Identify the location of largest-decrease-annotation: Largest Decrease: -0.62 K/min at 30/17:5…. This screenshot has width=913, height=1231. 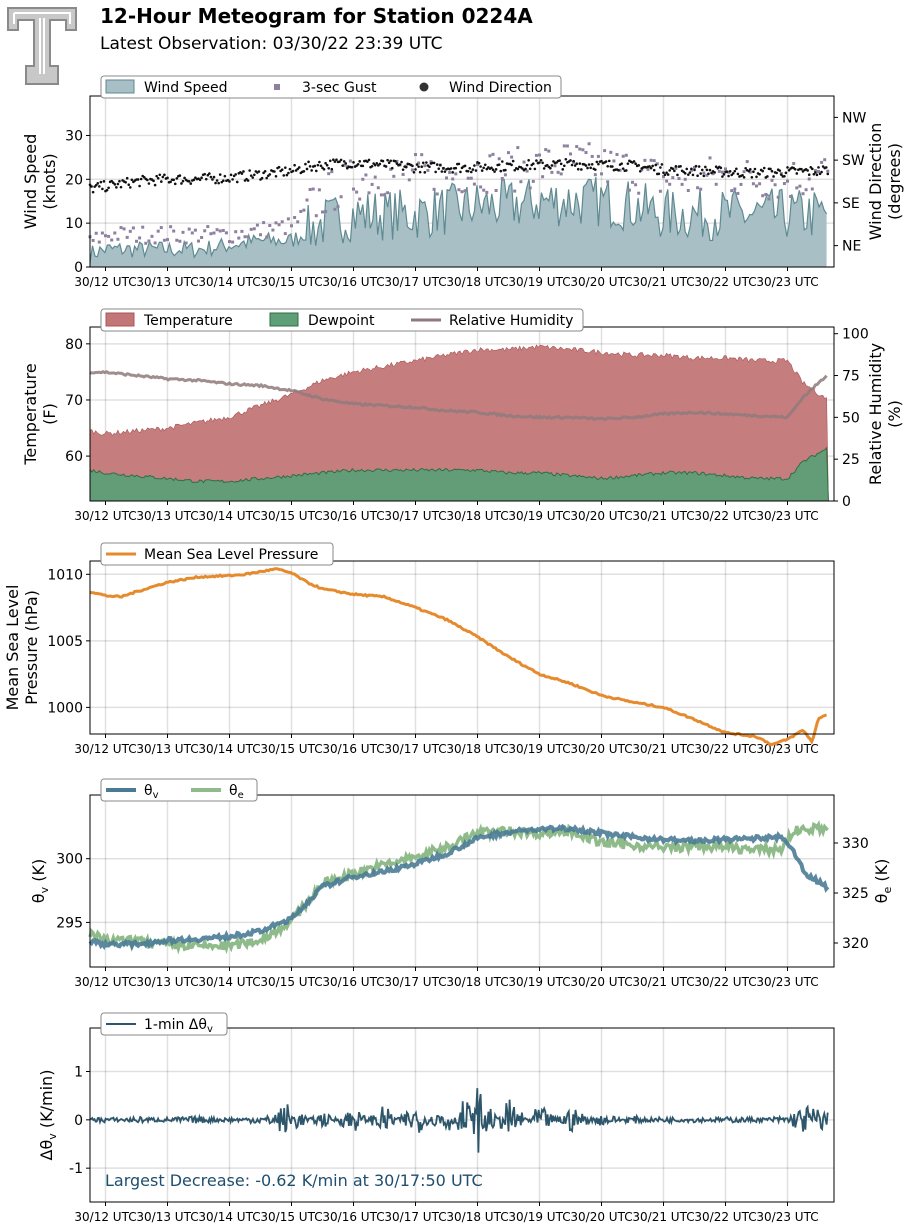
(294, 1180).